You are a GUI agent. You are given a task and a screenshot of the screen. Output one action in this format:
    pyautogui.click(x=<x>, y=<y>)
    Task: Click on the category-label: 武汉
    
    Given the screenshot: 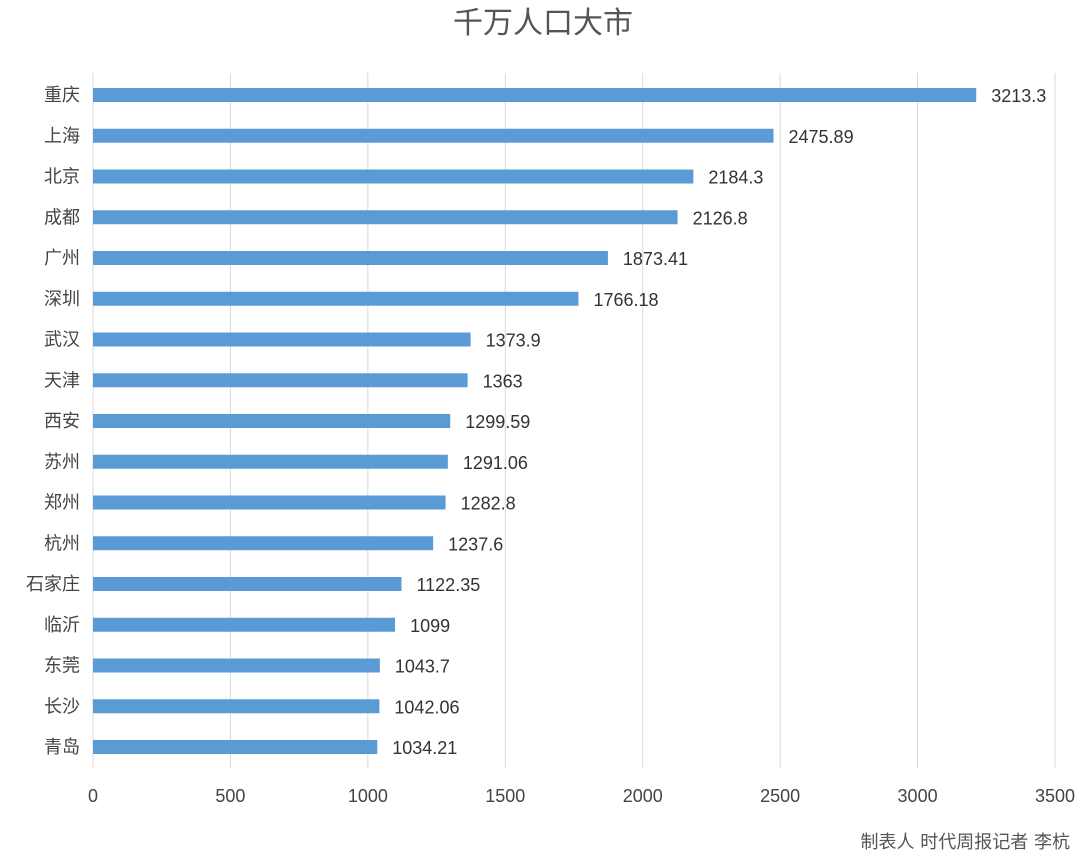 What is the action you would take?
    pyautogui.click(x=62, y=340)
    